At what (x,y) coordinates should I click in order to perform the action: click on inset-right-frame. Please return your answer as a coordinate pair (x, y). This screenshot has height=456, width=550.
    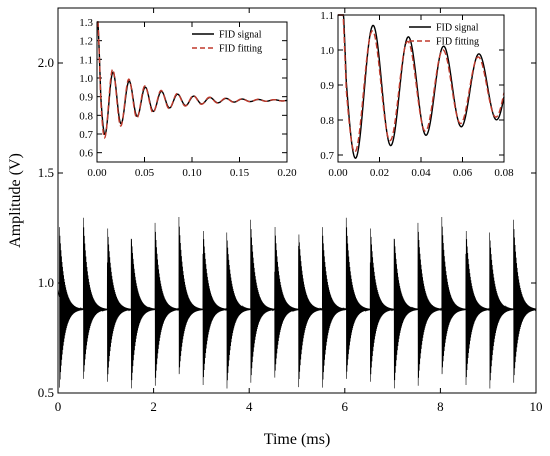
    Looking at the image, I should click on (421, 88).